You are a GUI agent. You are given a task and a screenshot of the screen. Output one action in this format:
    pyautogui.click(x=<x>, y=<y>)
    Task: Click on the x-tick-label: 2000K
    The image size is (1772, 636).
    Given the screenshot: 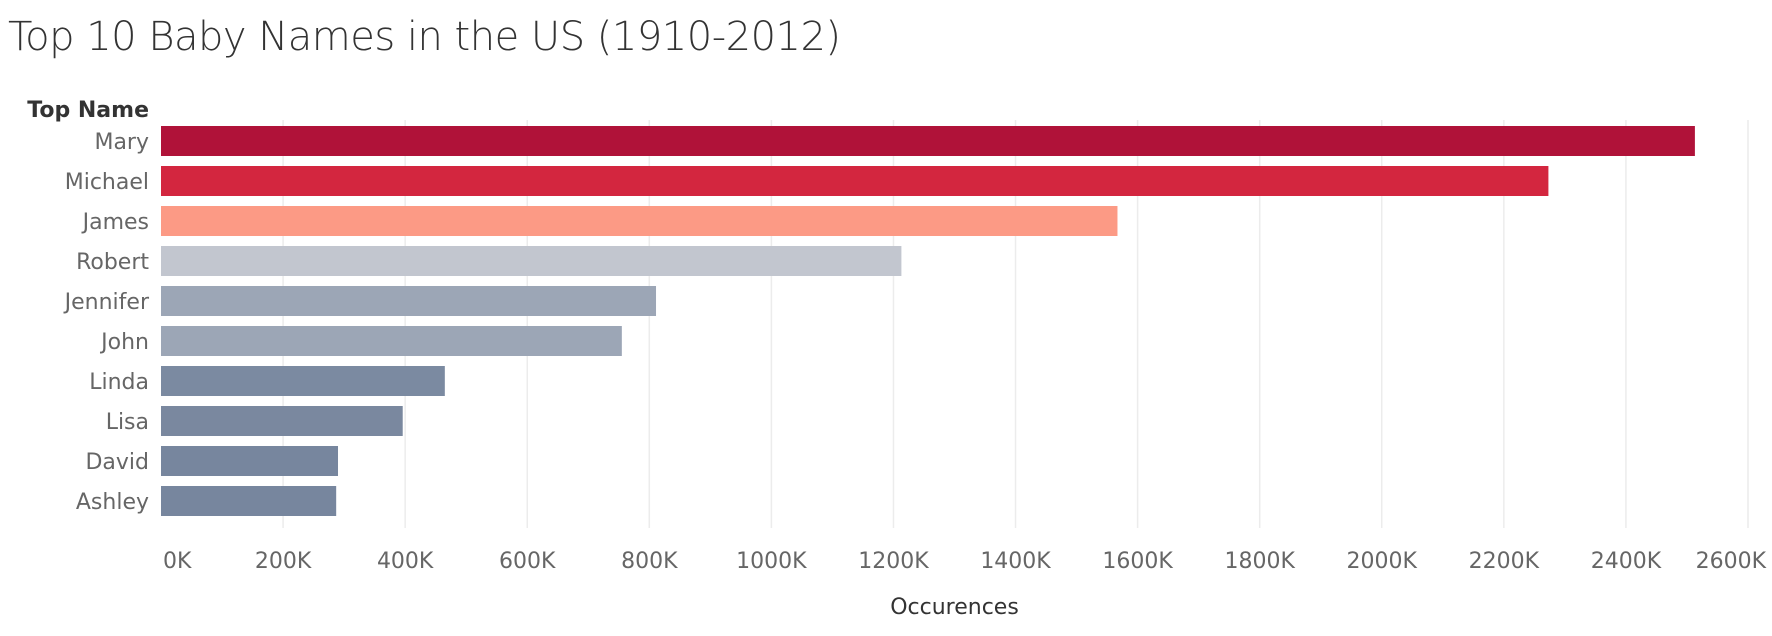 What is the action you would take?
    pyautogui.click(x=1382, y=561)
    